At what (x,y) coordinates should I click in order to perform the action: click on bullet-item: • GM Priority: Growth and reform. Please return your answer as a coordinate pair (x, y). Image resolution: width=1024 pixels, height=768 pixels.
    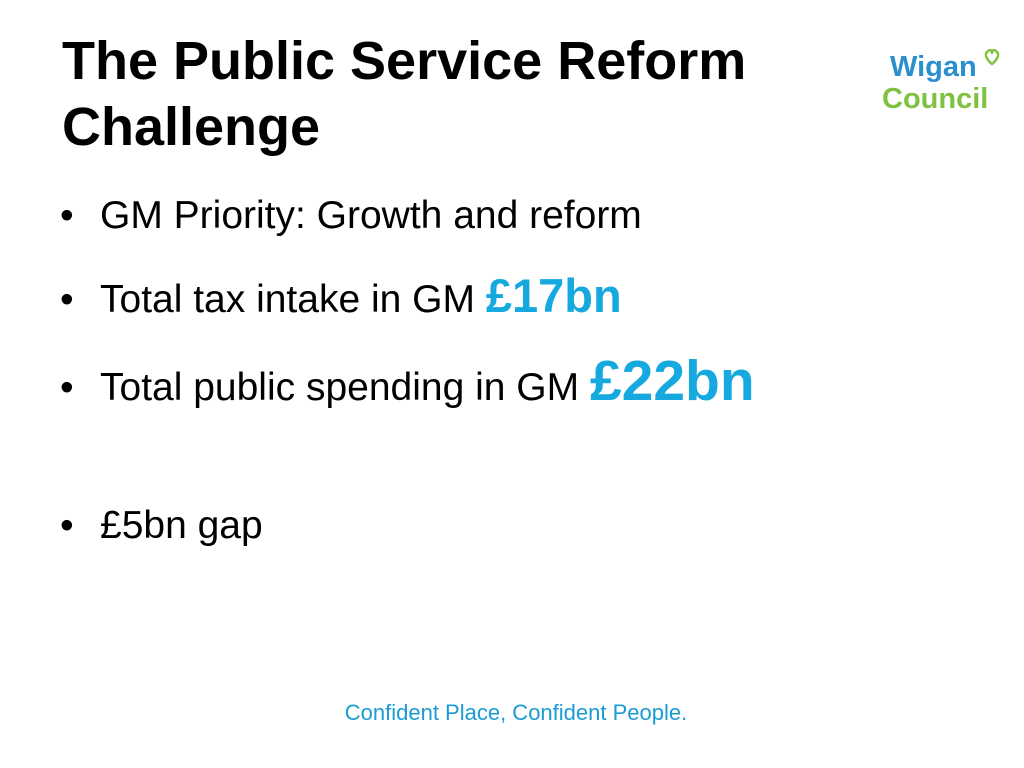
    Looking at the image, I should click on (351, 216).